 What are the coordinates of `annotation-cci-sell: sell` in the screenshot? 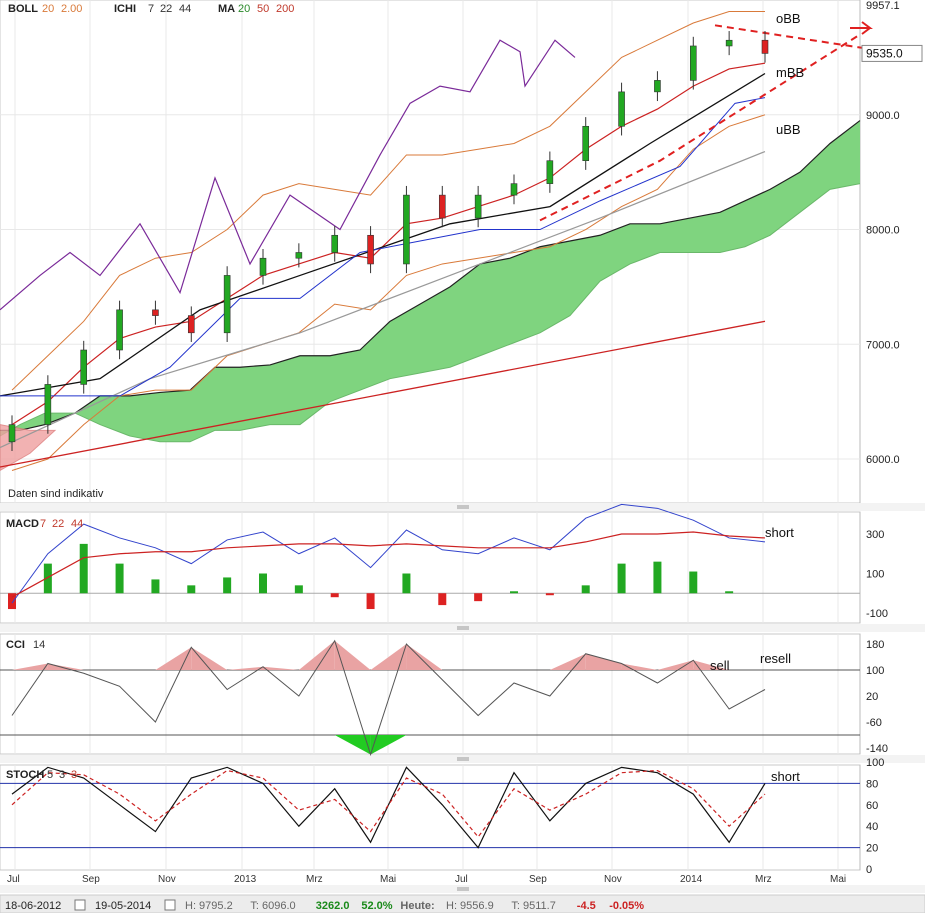 It's located at (720, 665).